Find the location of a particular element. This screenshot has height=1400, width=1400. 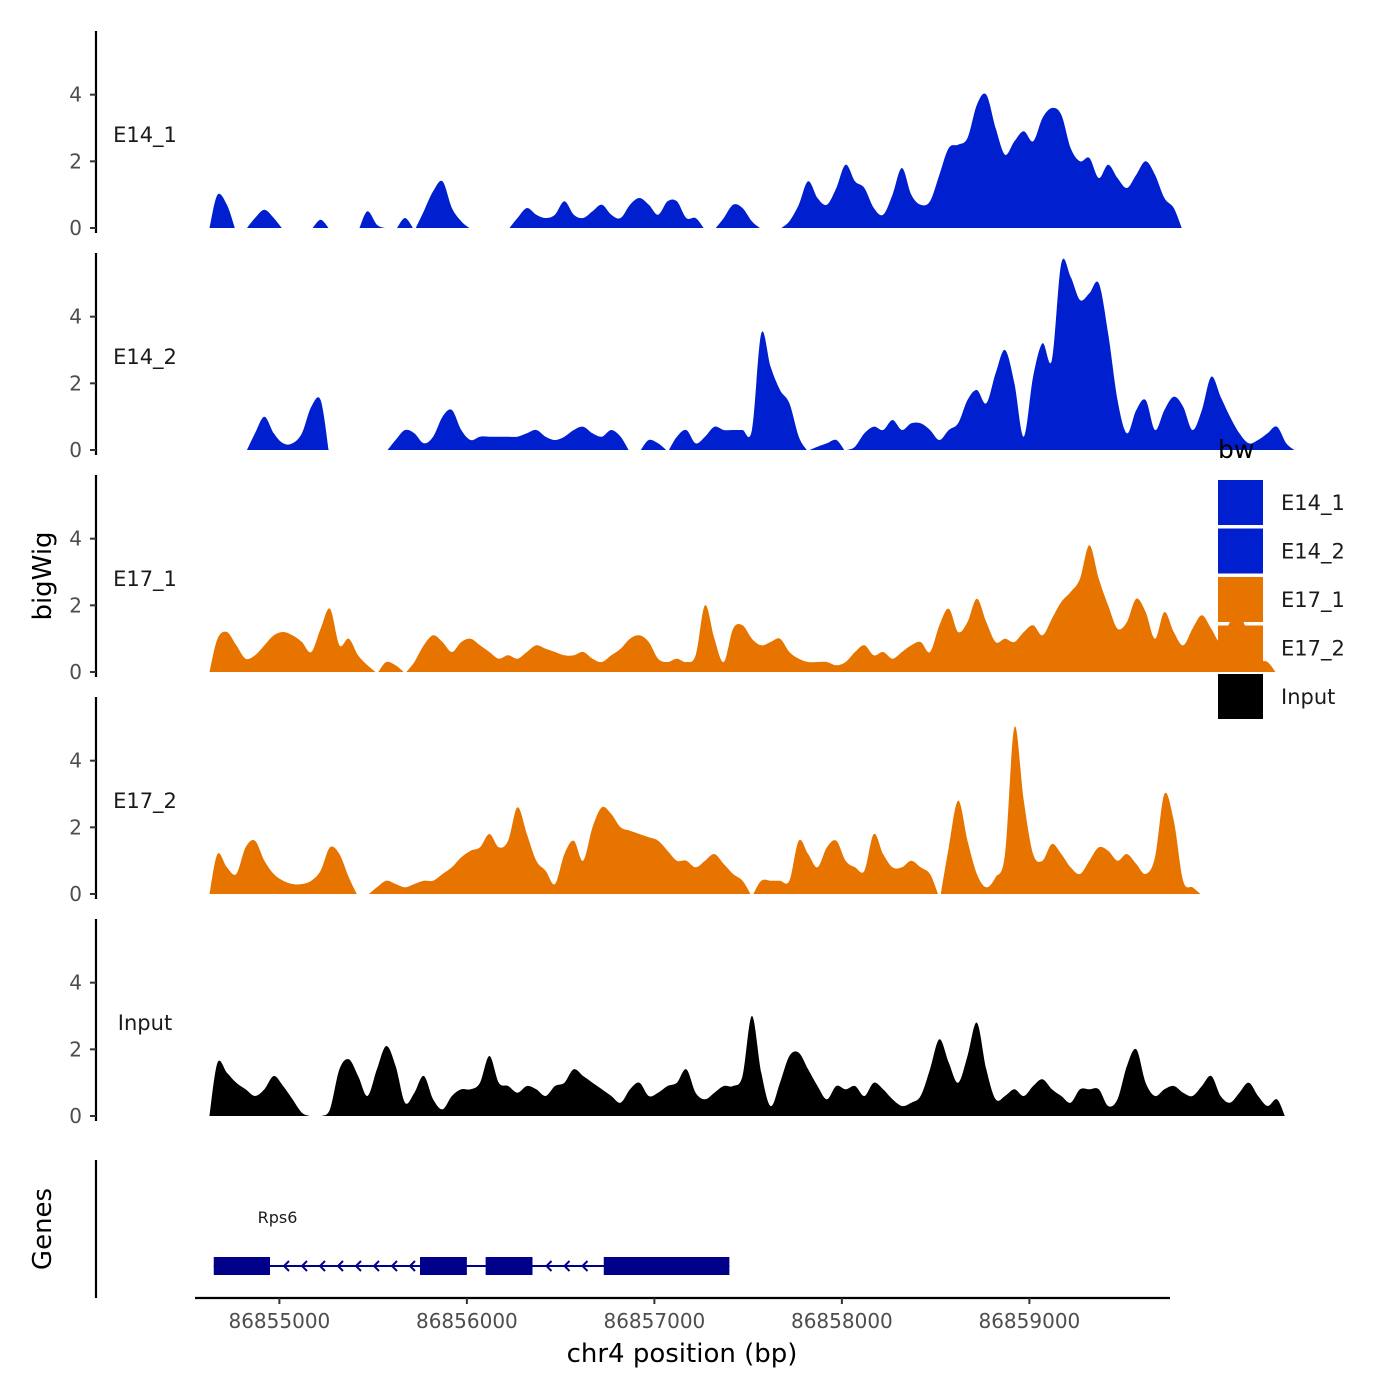

track-E17_1: 0 2 4 E17_1 is located at coordinates (672, 579).